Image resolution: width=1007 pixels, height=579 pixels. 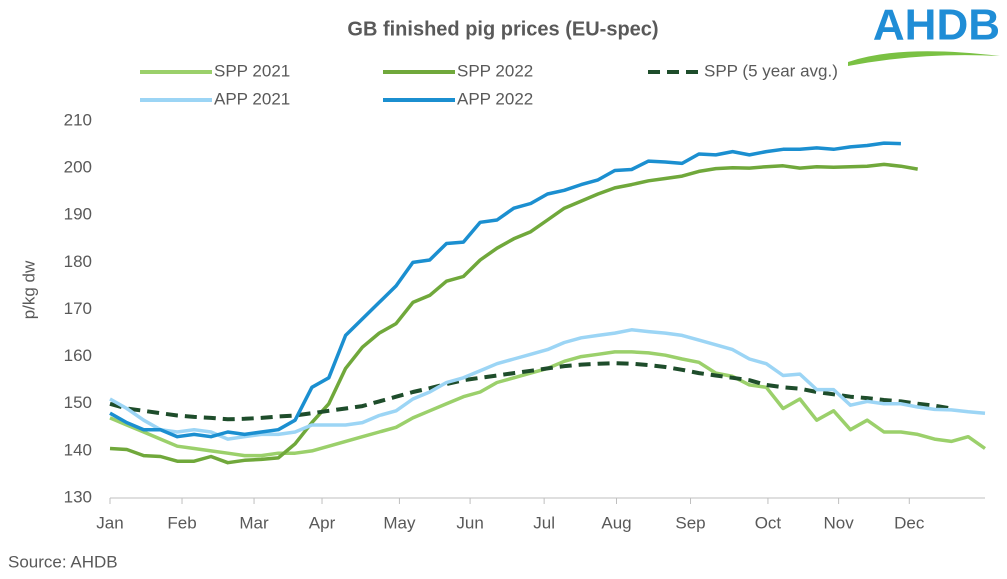 What do you see at coordinates (181, 522) in the screenshot?
I see `x-tick-label: Feb` at bounding box center [181, 522].